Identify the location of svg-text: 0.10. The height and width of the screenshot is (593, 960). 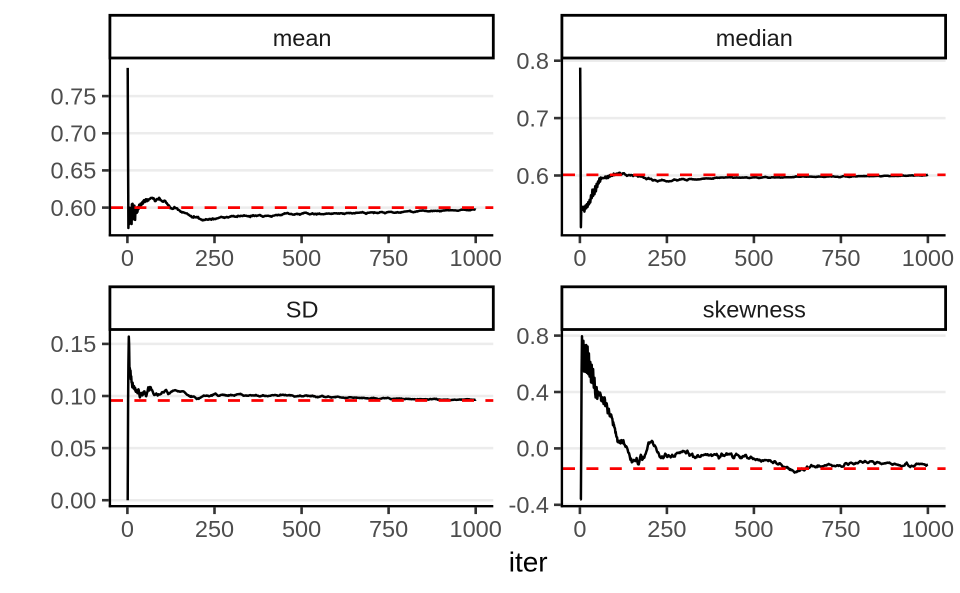
(74, 396).